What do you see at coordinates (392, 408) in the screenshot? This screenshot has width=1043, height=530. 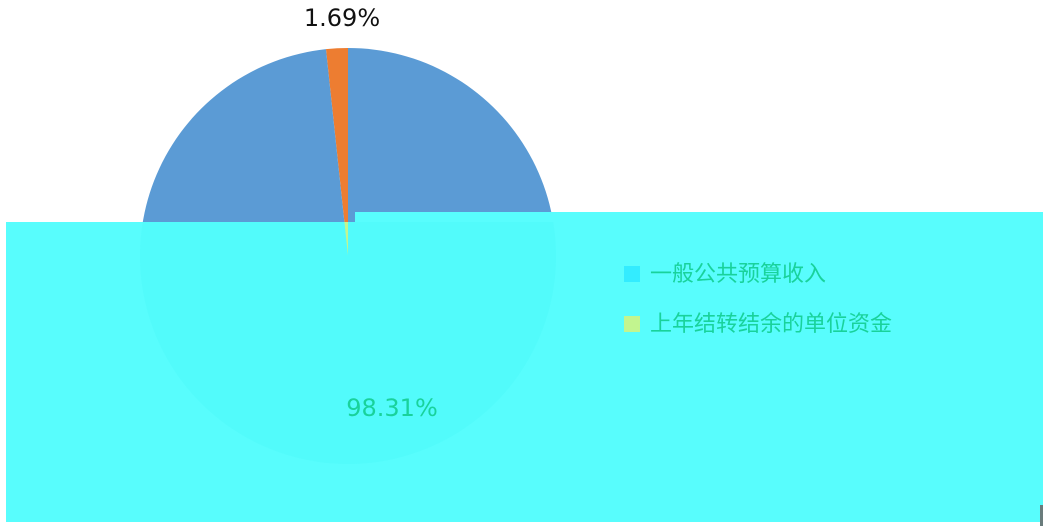 I see `data-label-general-budget: 98.31%` at bounding box center [392, 408].